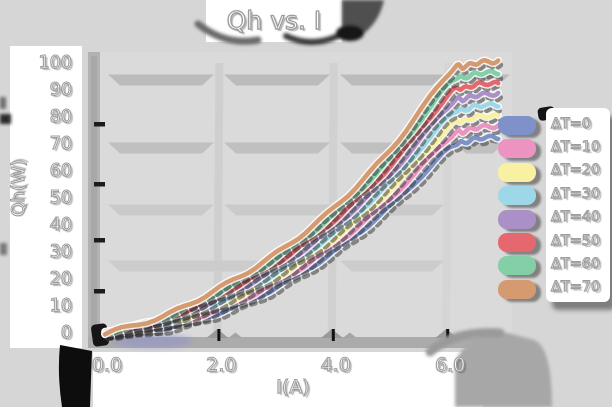 This screenshot has height=407, width=612. Describe the element at coordinates (450, 365) in the screenshot. I see `x-tick-label: 6.0` at that location.